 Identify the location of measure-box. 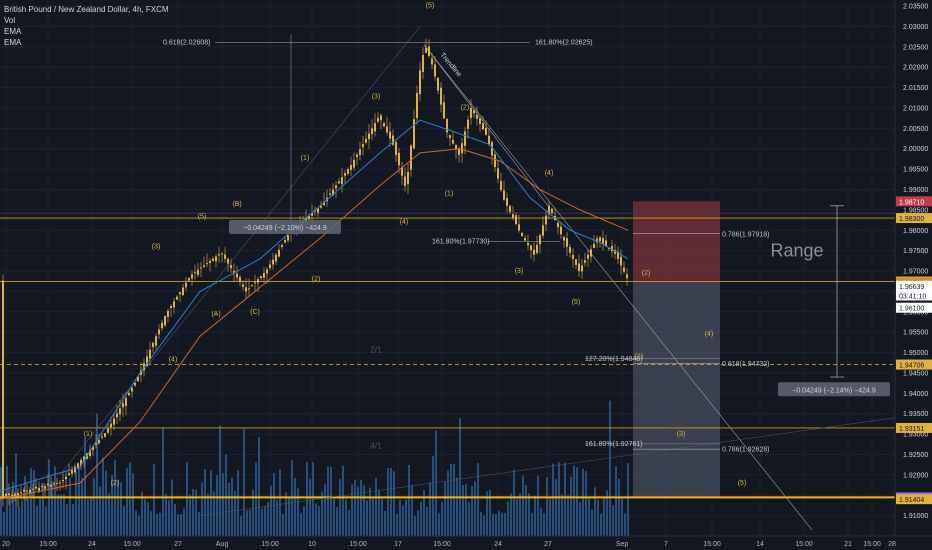
(834, 389).